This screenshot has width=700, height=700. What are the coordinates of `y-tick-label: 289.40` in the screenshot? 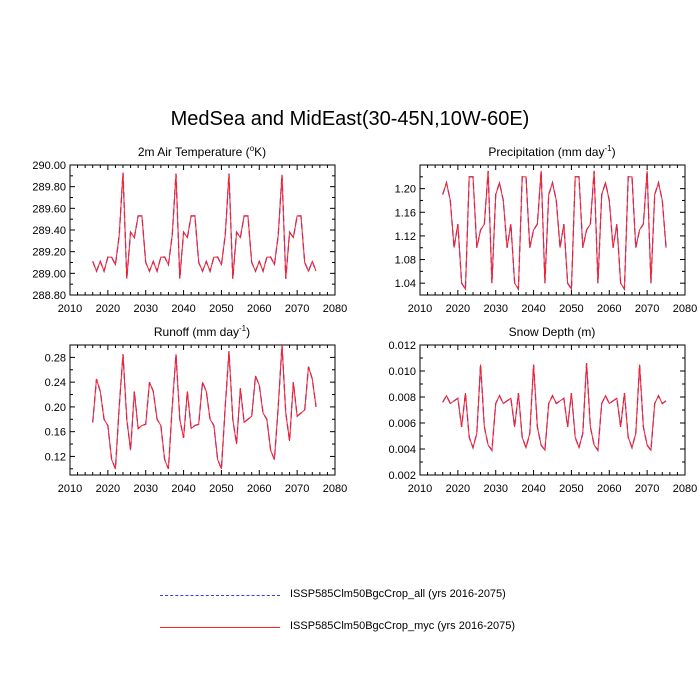 It's located at (49, 231).